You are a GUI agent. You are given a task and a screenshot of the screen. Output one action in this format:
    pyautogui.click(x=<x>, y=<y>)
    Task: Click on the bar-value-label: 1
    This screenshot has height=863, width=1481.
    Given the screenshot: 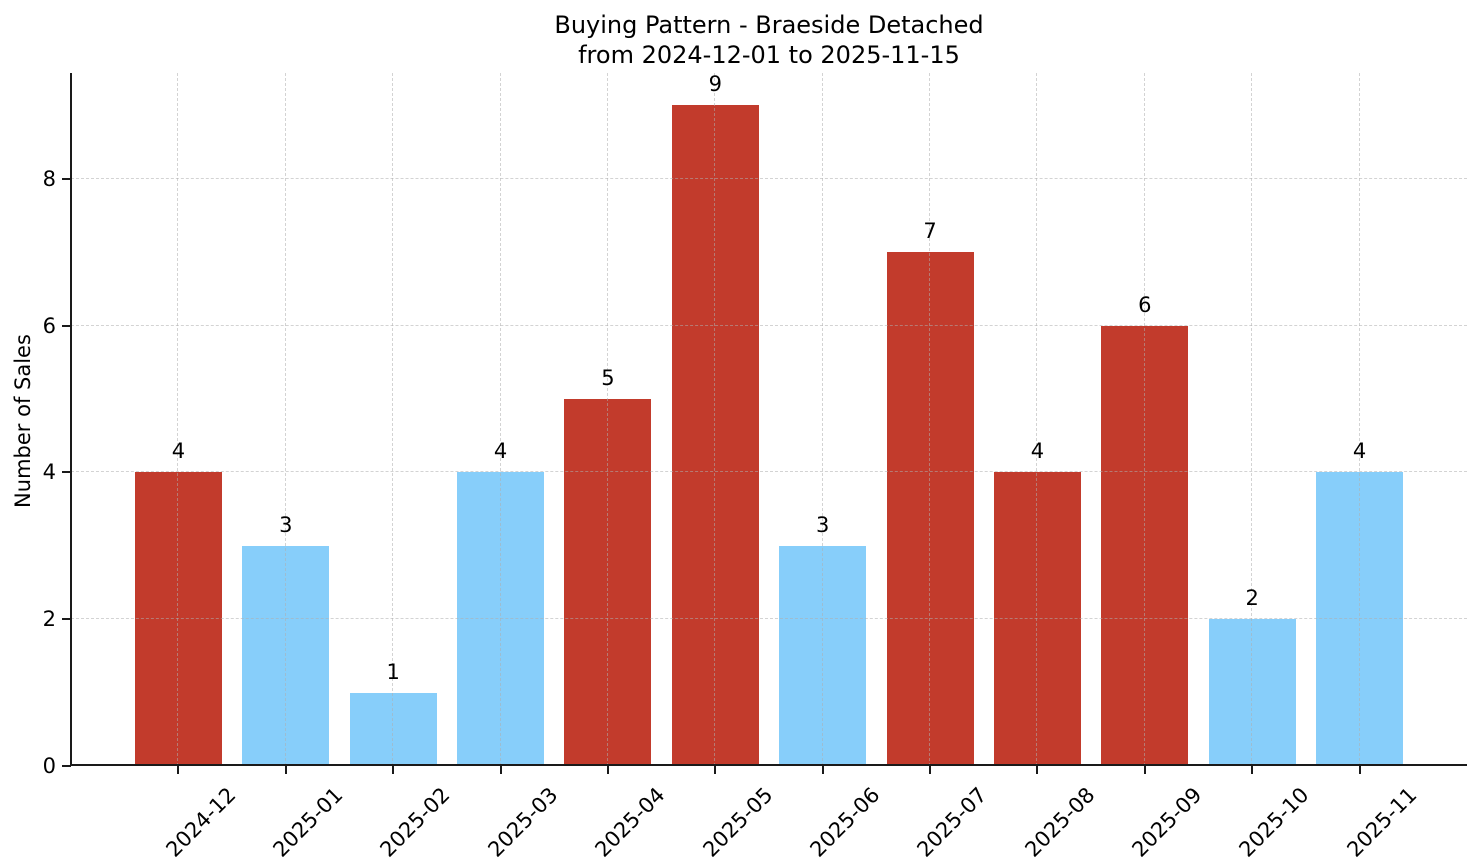 What is the action you would take?
    pyautogui.click(x=393, y=672)
    